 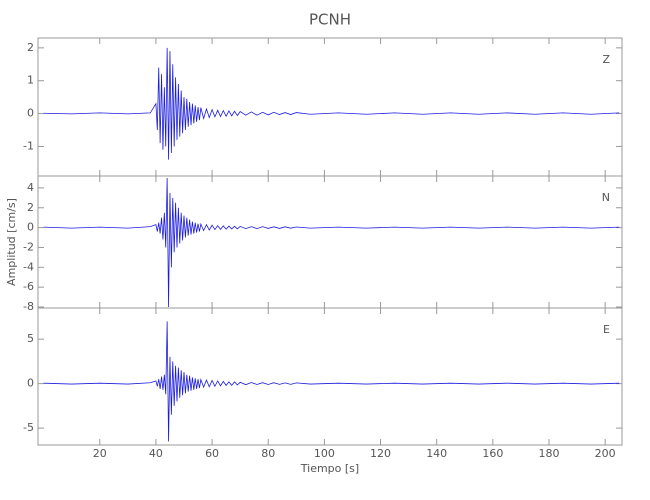 I want to click on x-tick-label: 20, so click(x=100, y=453).